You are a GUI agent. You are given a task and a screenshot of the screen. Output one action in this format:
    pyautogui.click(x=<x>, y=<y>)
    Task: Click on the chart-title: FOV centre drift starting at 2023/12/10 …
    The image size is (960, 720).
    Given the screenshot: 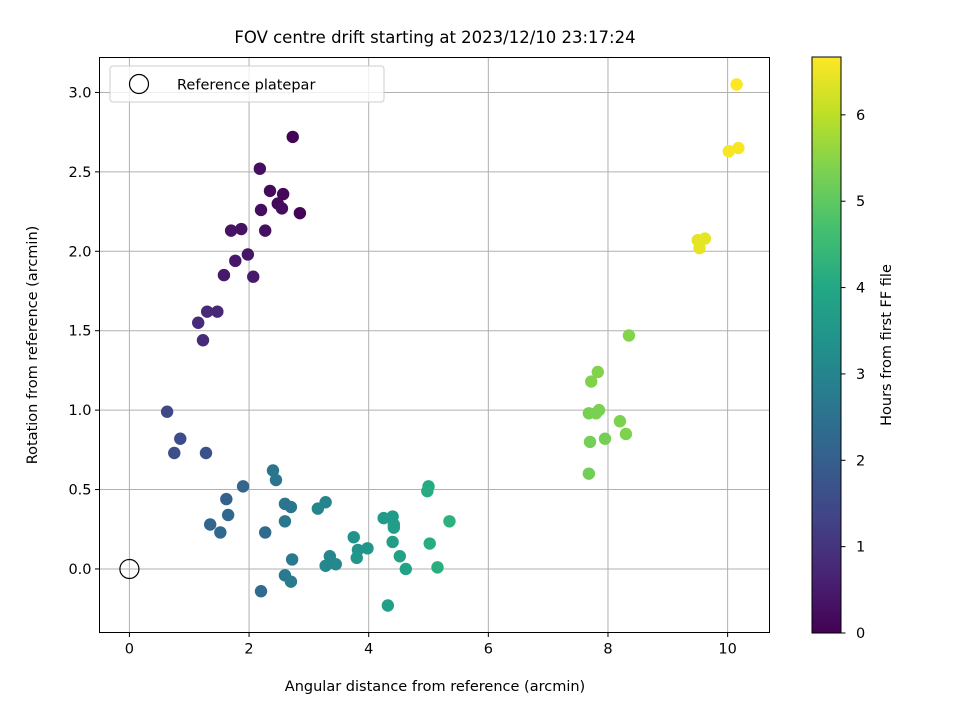 What is the action you would take?
    pyautogui.click(x=434, y=37)
    